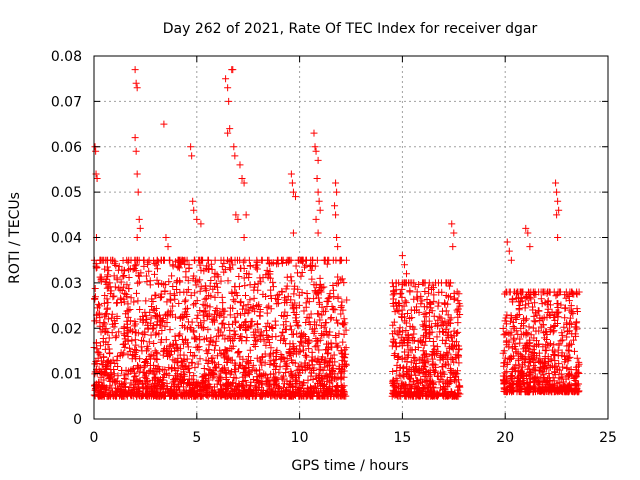 The width and height of the screenshot is (640, 480). What do you see at coordinates (77, 420) in the screenshot?
I see `y-tick-label: 0` at bounding box center [77, 420].